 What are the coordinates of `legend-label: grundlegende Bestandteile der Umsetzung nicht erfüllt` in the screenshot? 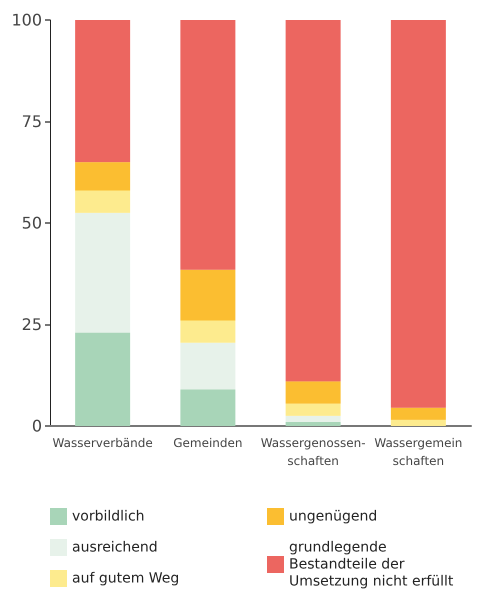 It's located at (371, 565).